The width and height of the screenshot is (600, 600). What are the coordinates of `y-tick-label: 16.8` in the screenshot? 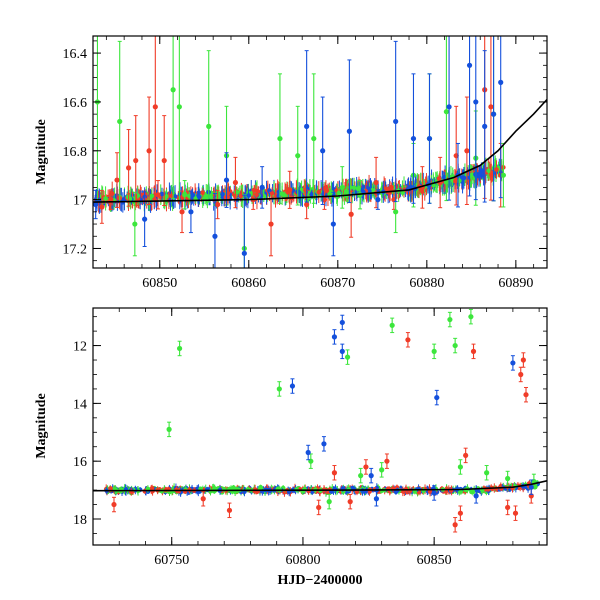 It's located at (75, 152).